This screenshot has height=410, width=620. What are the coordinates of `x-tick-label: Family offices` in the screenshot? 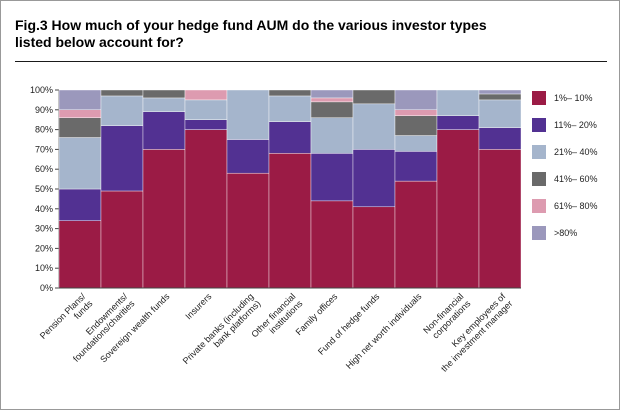 It's located at (317, 314).